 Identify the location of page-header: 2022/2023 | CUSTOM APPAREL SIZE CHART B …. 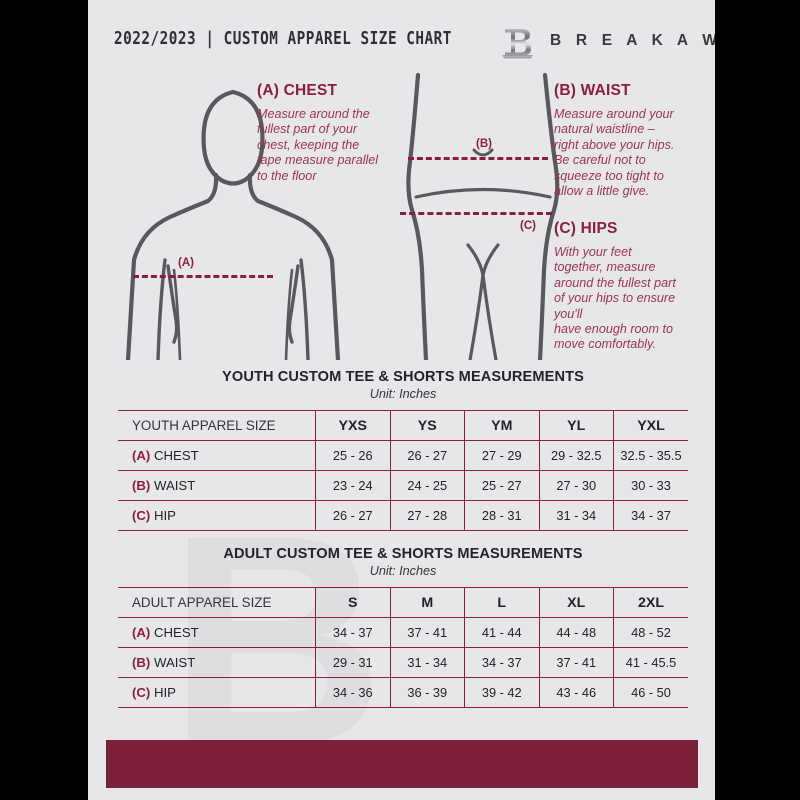
(401, 42).